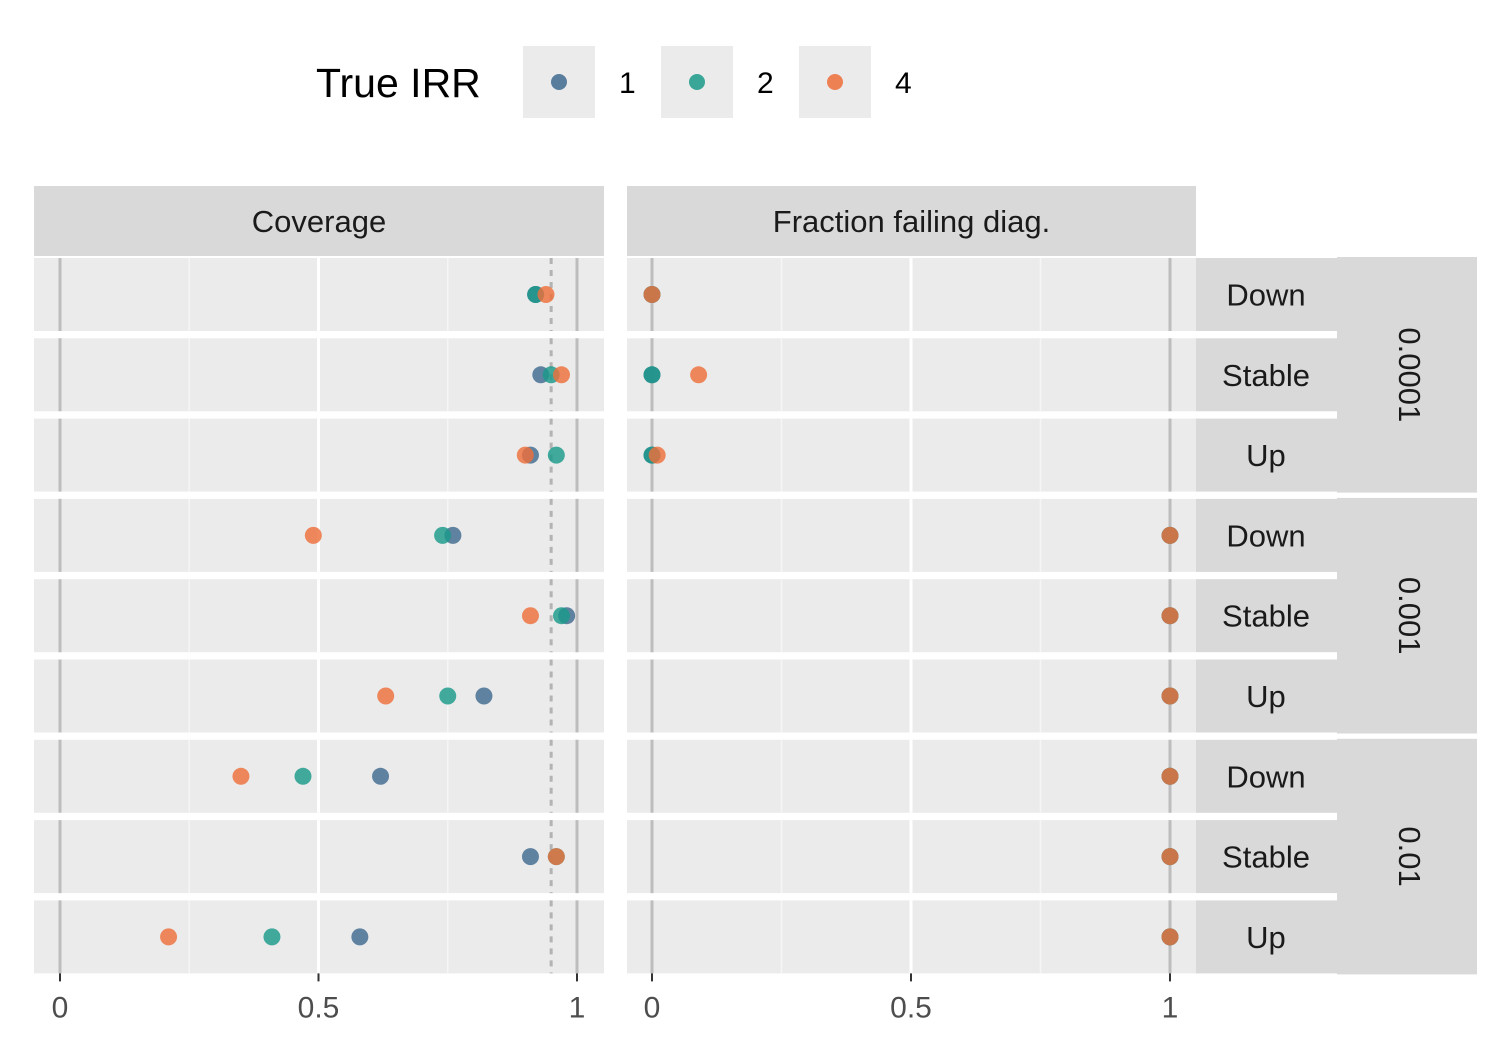 The height and width of the screenshot is (1050, 1500). I want to click on legend-title: True IRR, so click(398, 83).